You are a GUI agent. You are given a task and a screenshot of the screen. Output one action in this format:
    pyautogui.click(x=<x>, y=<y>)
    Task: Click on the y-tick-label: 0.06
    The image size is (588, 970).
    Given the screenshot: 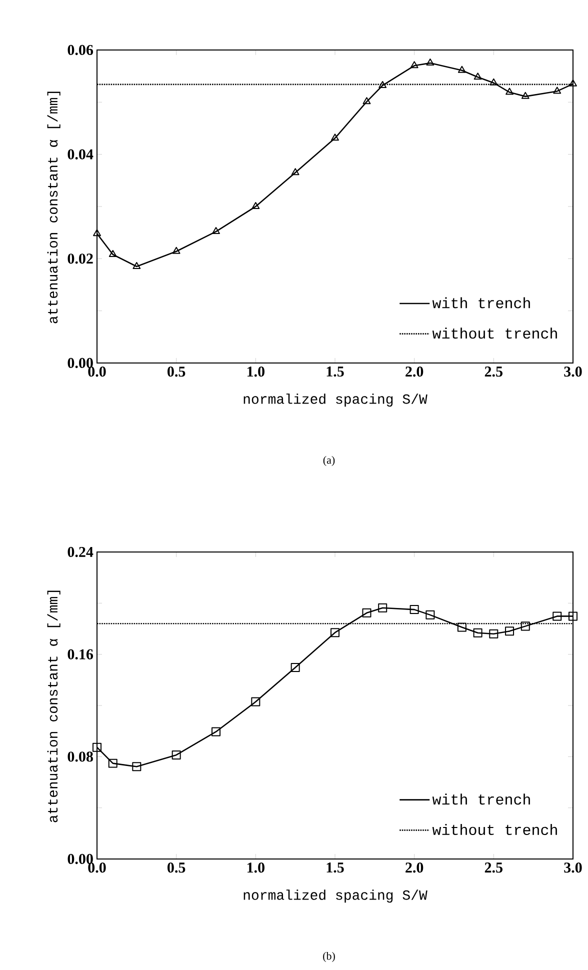 What is the action you would take?
    pyautogui.click(x=81, y=50)
    